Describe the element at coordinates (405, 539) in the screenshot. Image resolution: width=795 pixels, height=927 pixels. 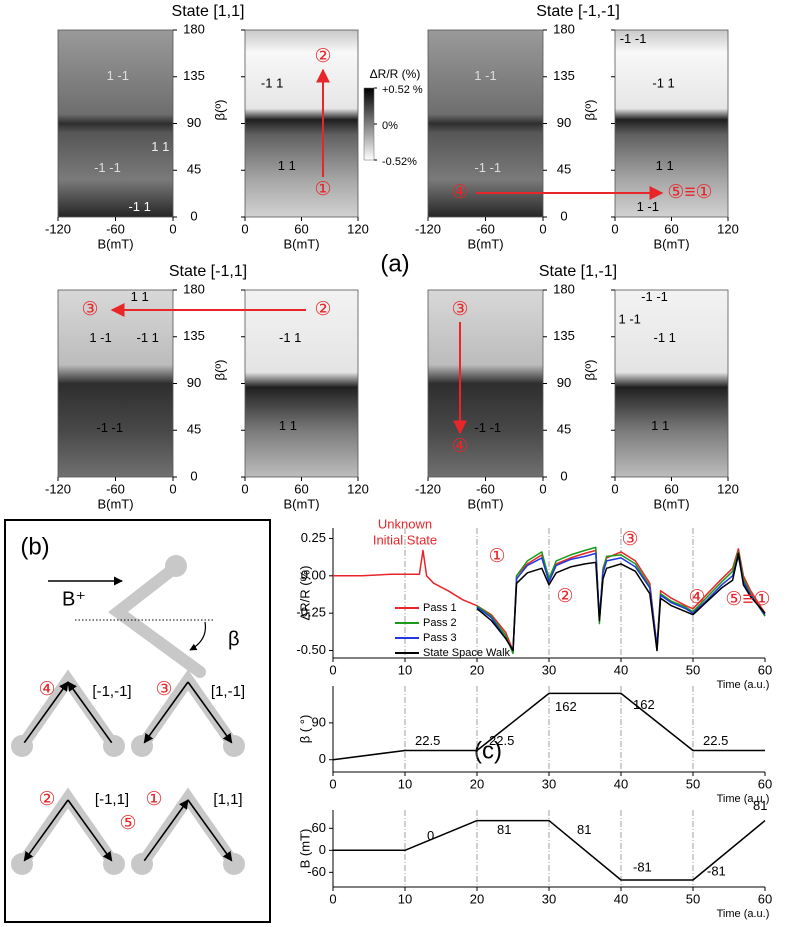
I see `annotation: Initial State` at that location.